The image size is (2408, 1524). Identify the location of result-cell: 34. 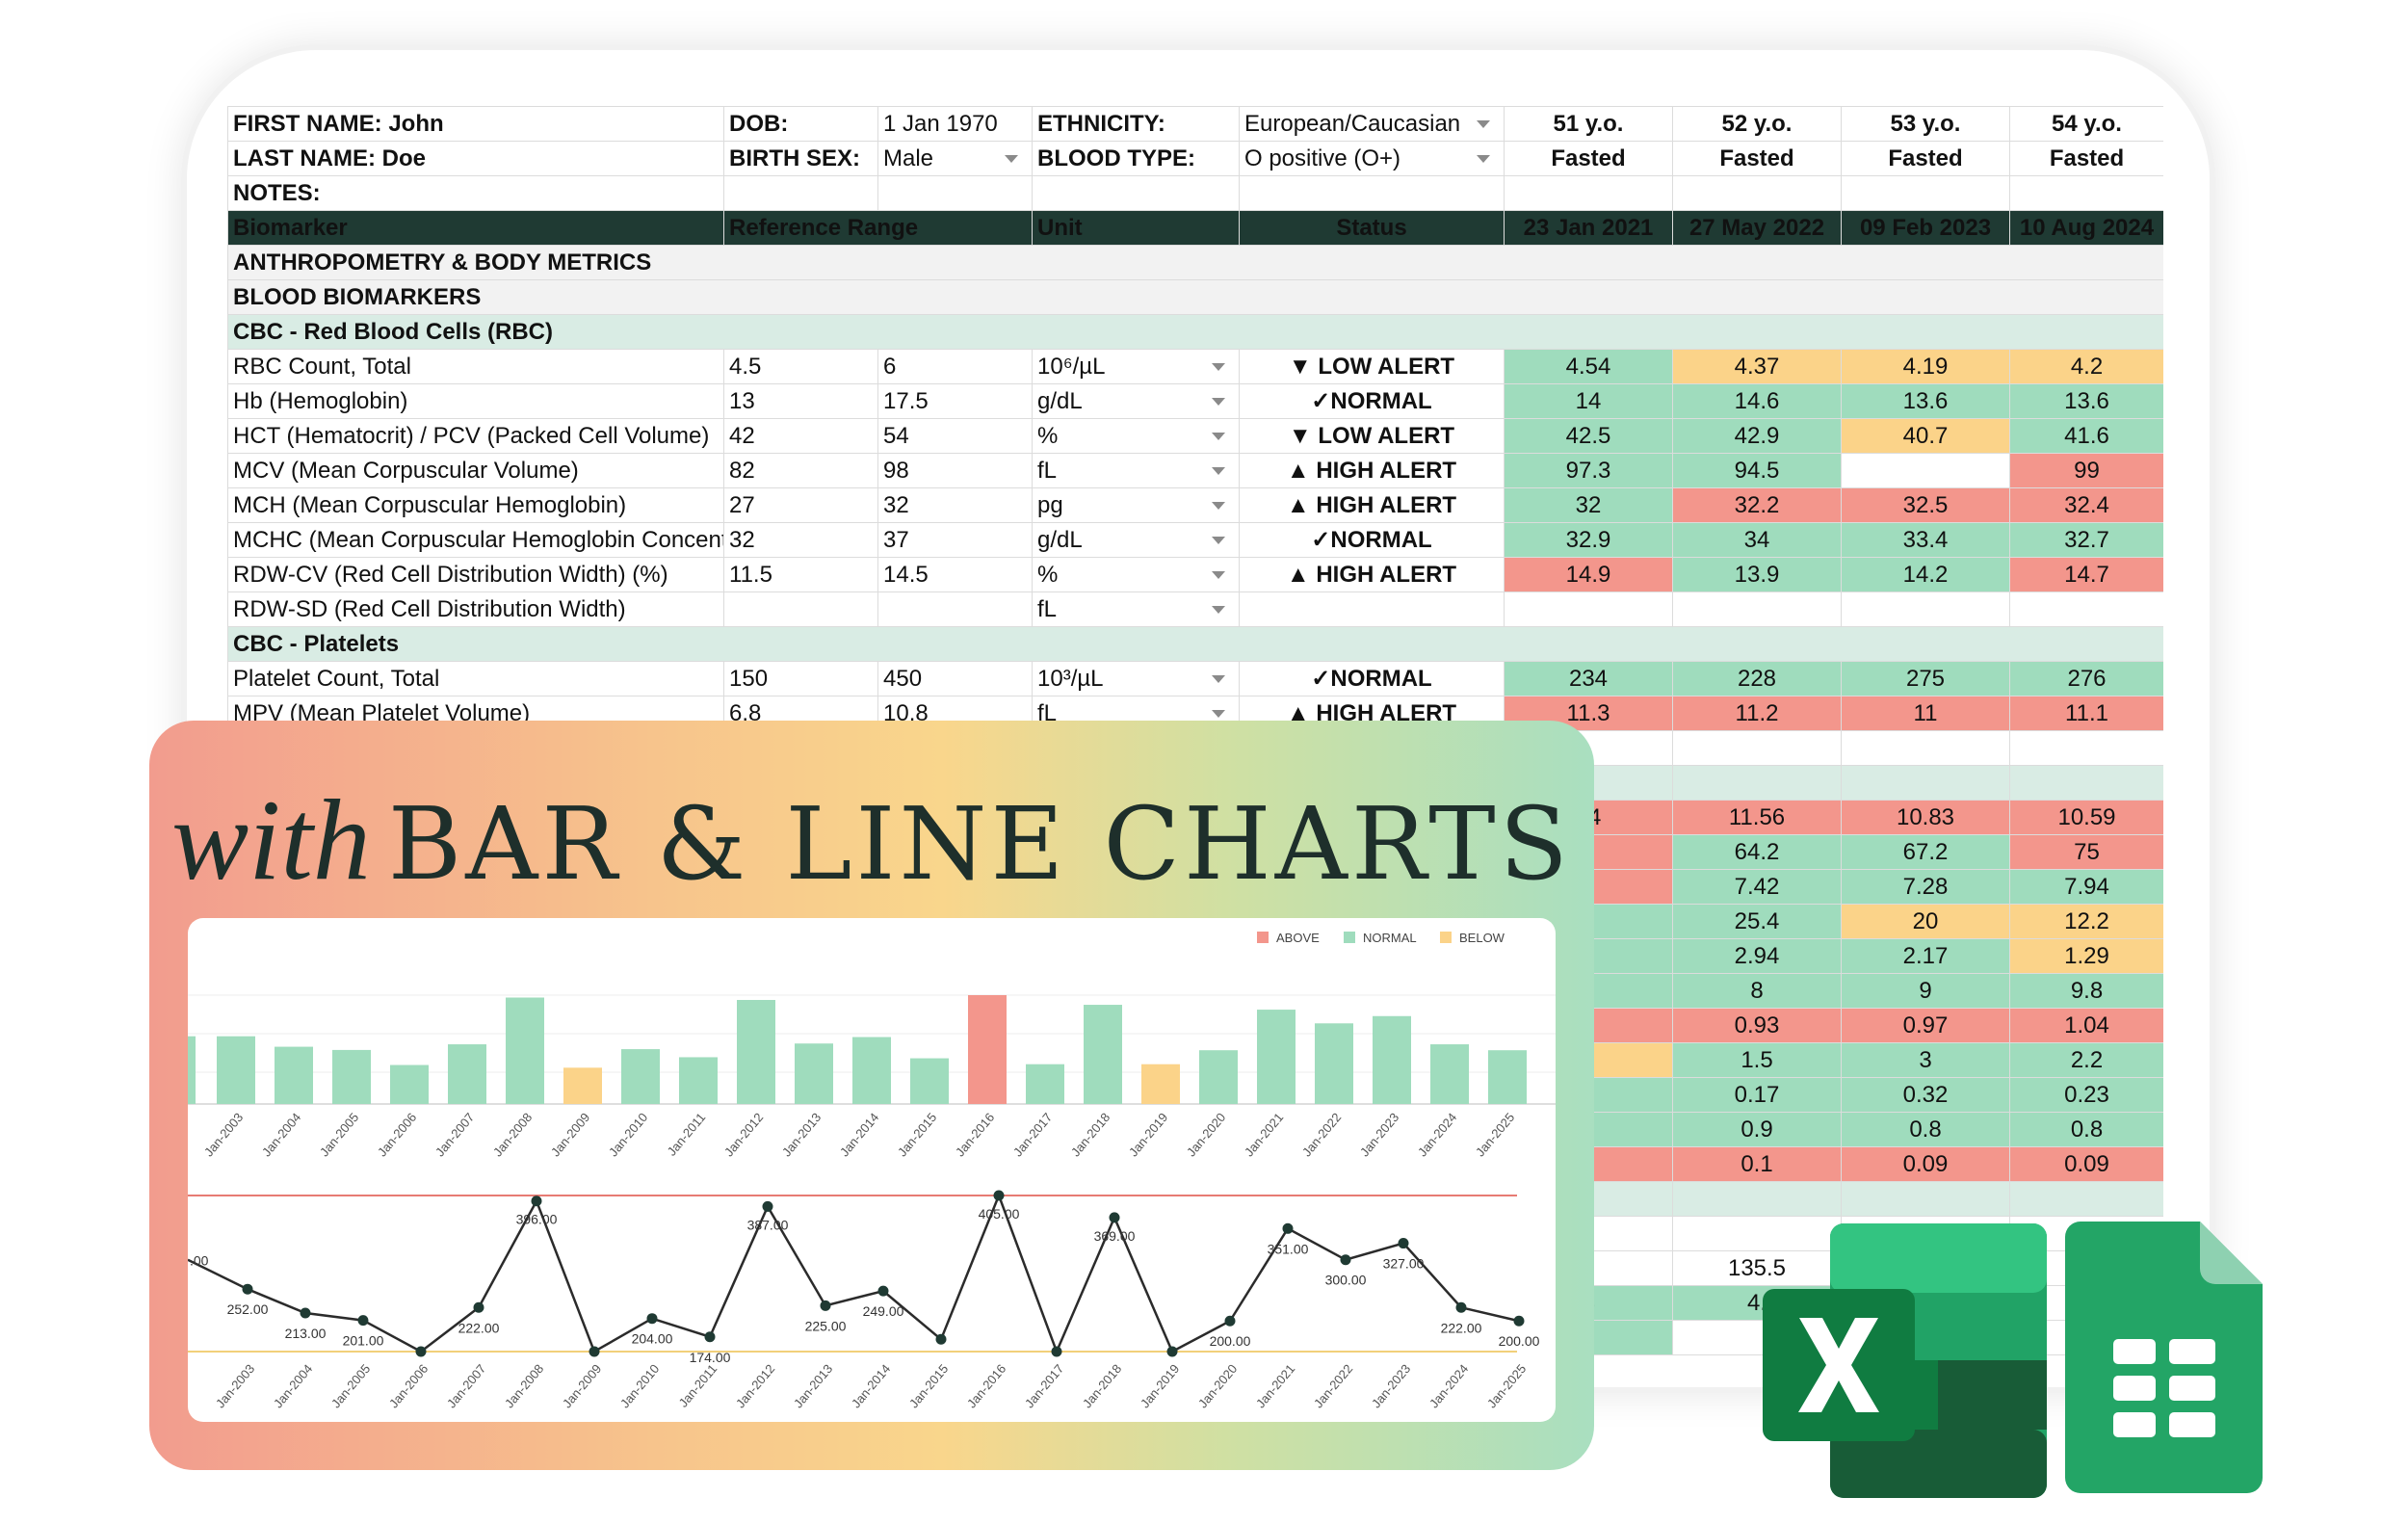
(1757, 540).